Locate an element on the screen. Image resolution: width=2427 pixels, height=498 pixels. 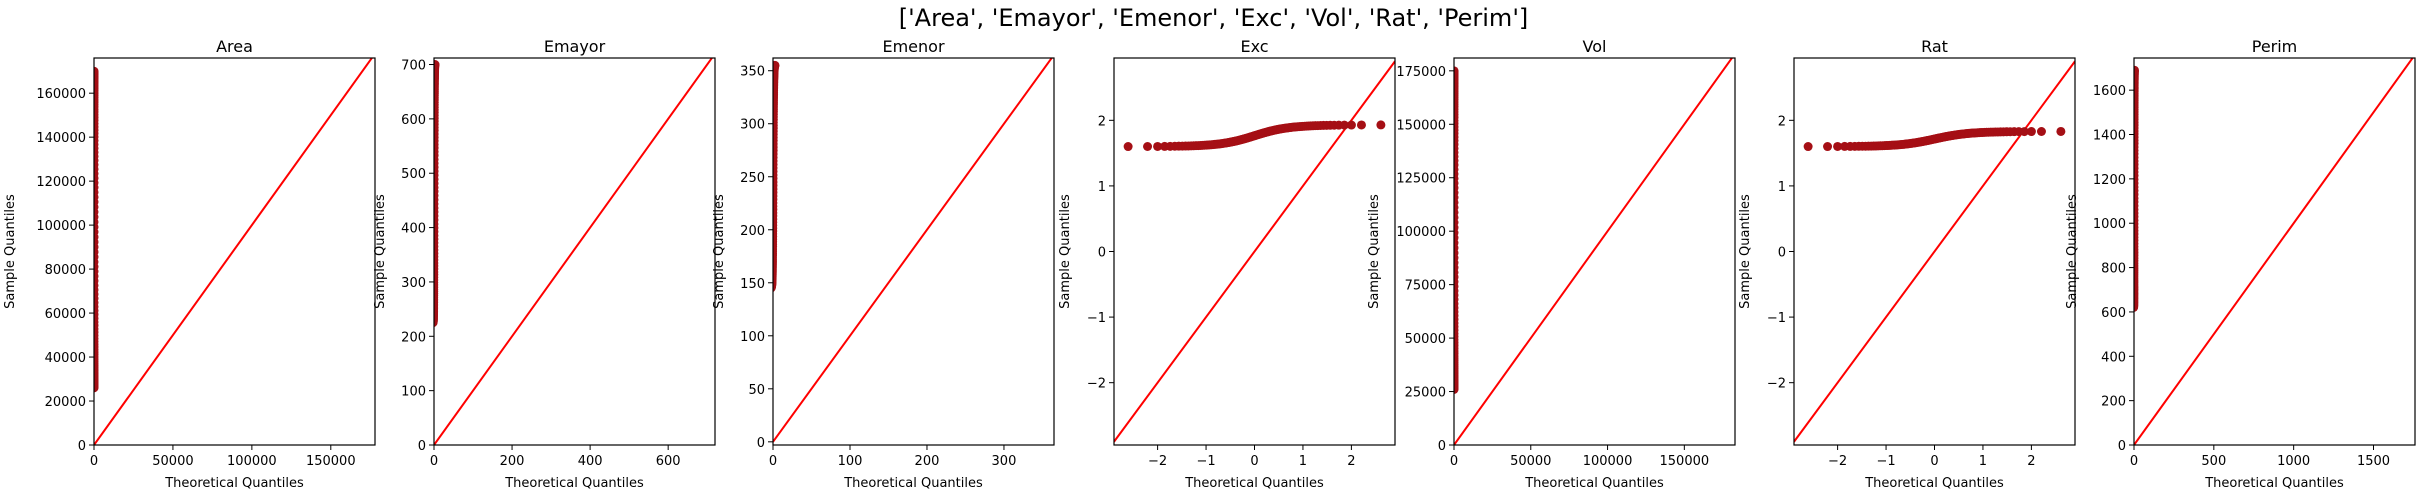
y-tick-label: 75000 is located at coordinates (1425, 286).